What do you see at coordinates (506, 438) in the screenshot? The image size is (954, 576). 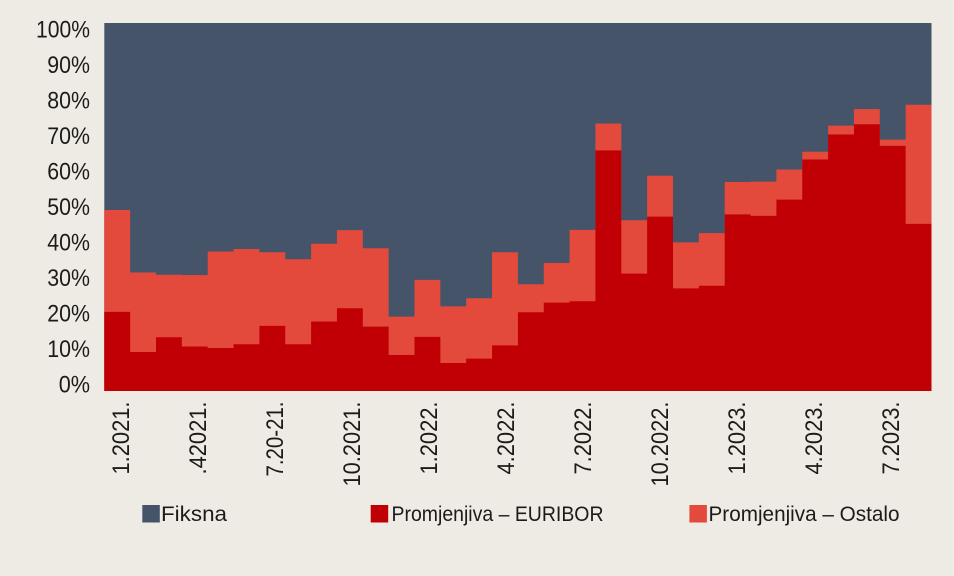 I see `svg-text: 4.2022.` at bounding box center [506, 438].